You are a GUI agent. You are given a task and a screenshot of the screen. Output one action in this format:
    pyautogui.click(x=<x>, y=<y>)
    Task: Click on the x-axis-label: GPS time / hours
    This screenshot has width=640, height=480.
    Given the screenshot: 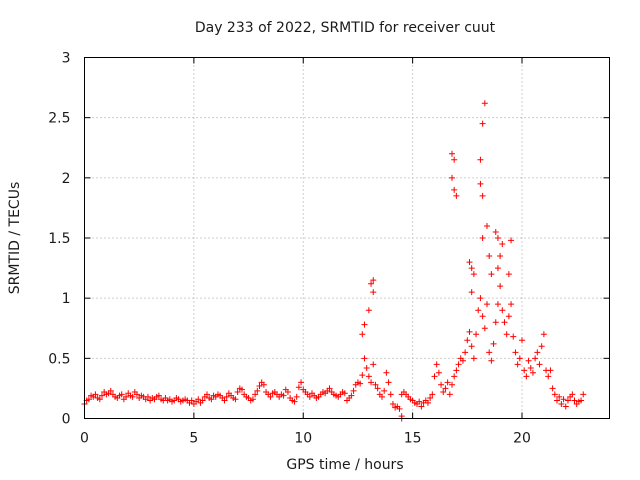 What is the action you would take?
    pyautogui.click(x=344, y=465)
    